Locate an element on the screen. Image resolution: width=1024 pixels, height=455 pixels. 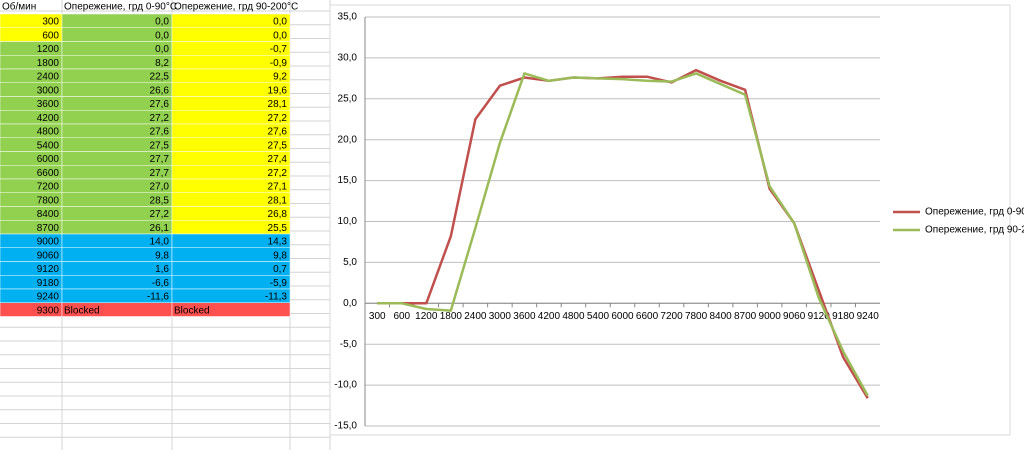
x-tick-label: 5400 is located at coordinates (598, 316).